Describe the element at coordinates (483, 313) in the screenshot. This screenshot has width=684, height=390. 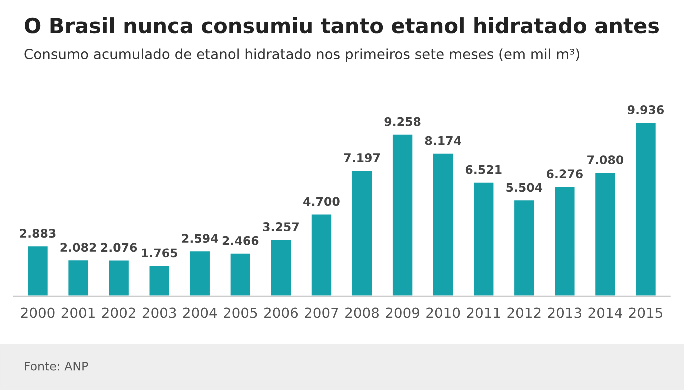
I see `x-tick-label: 2011` at that location.